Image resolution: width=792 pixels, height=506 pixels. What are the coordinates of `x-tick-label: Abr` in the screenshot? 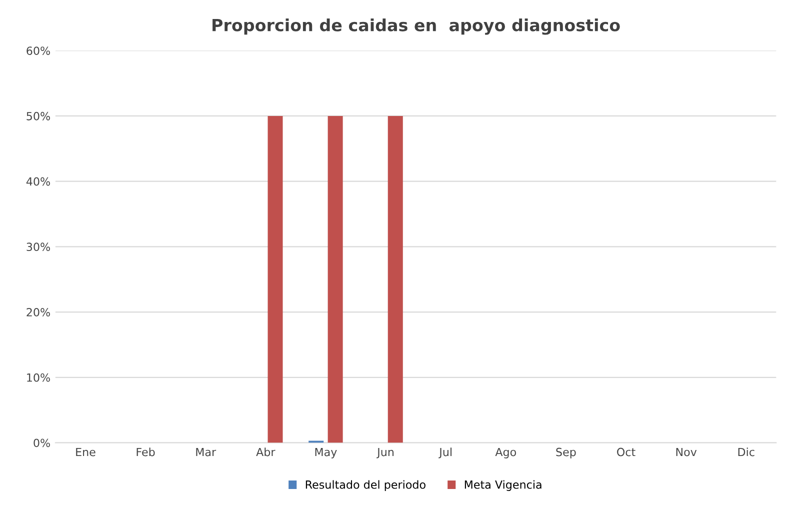 It's located at (266, 452).